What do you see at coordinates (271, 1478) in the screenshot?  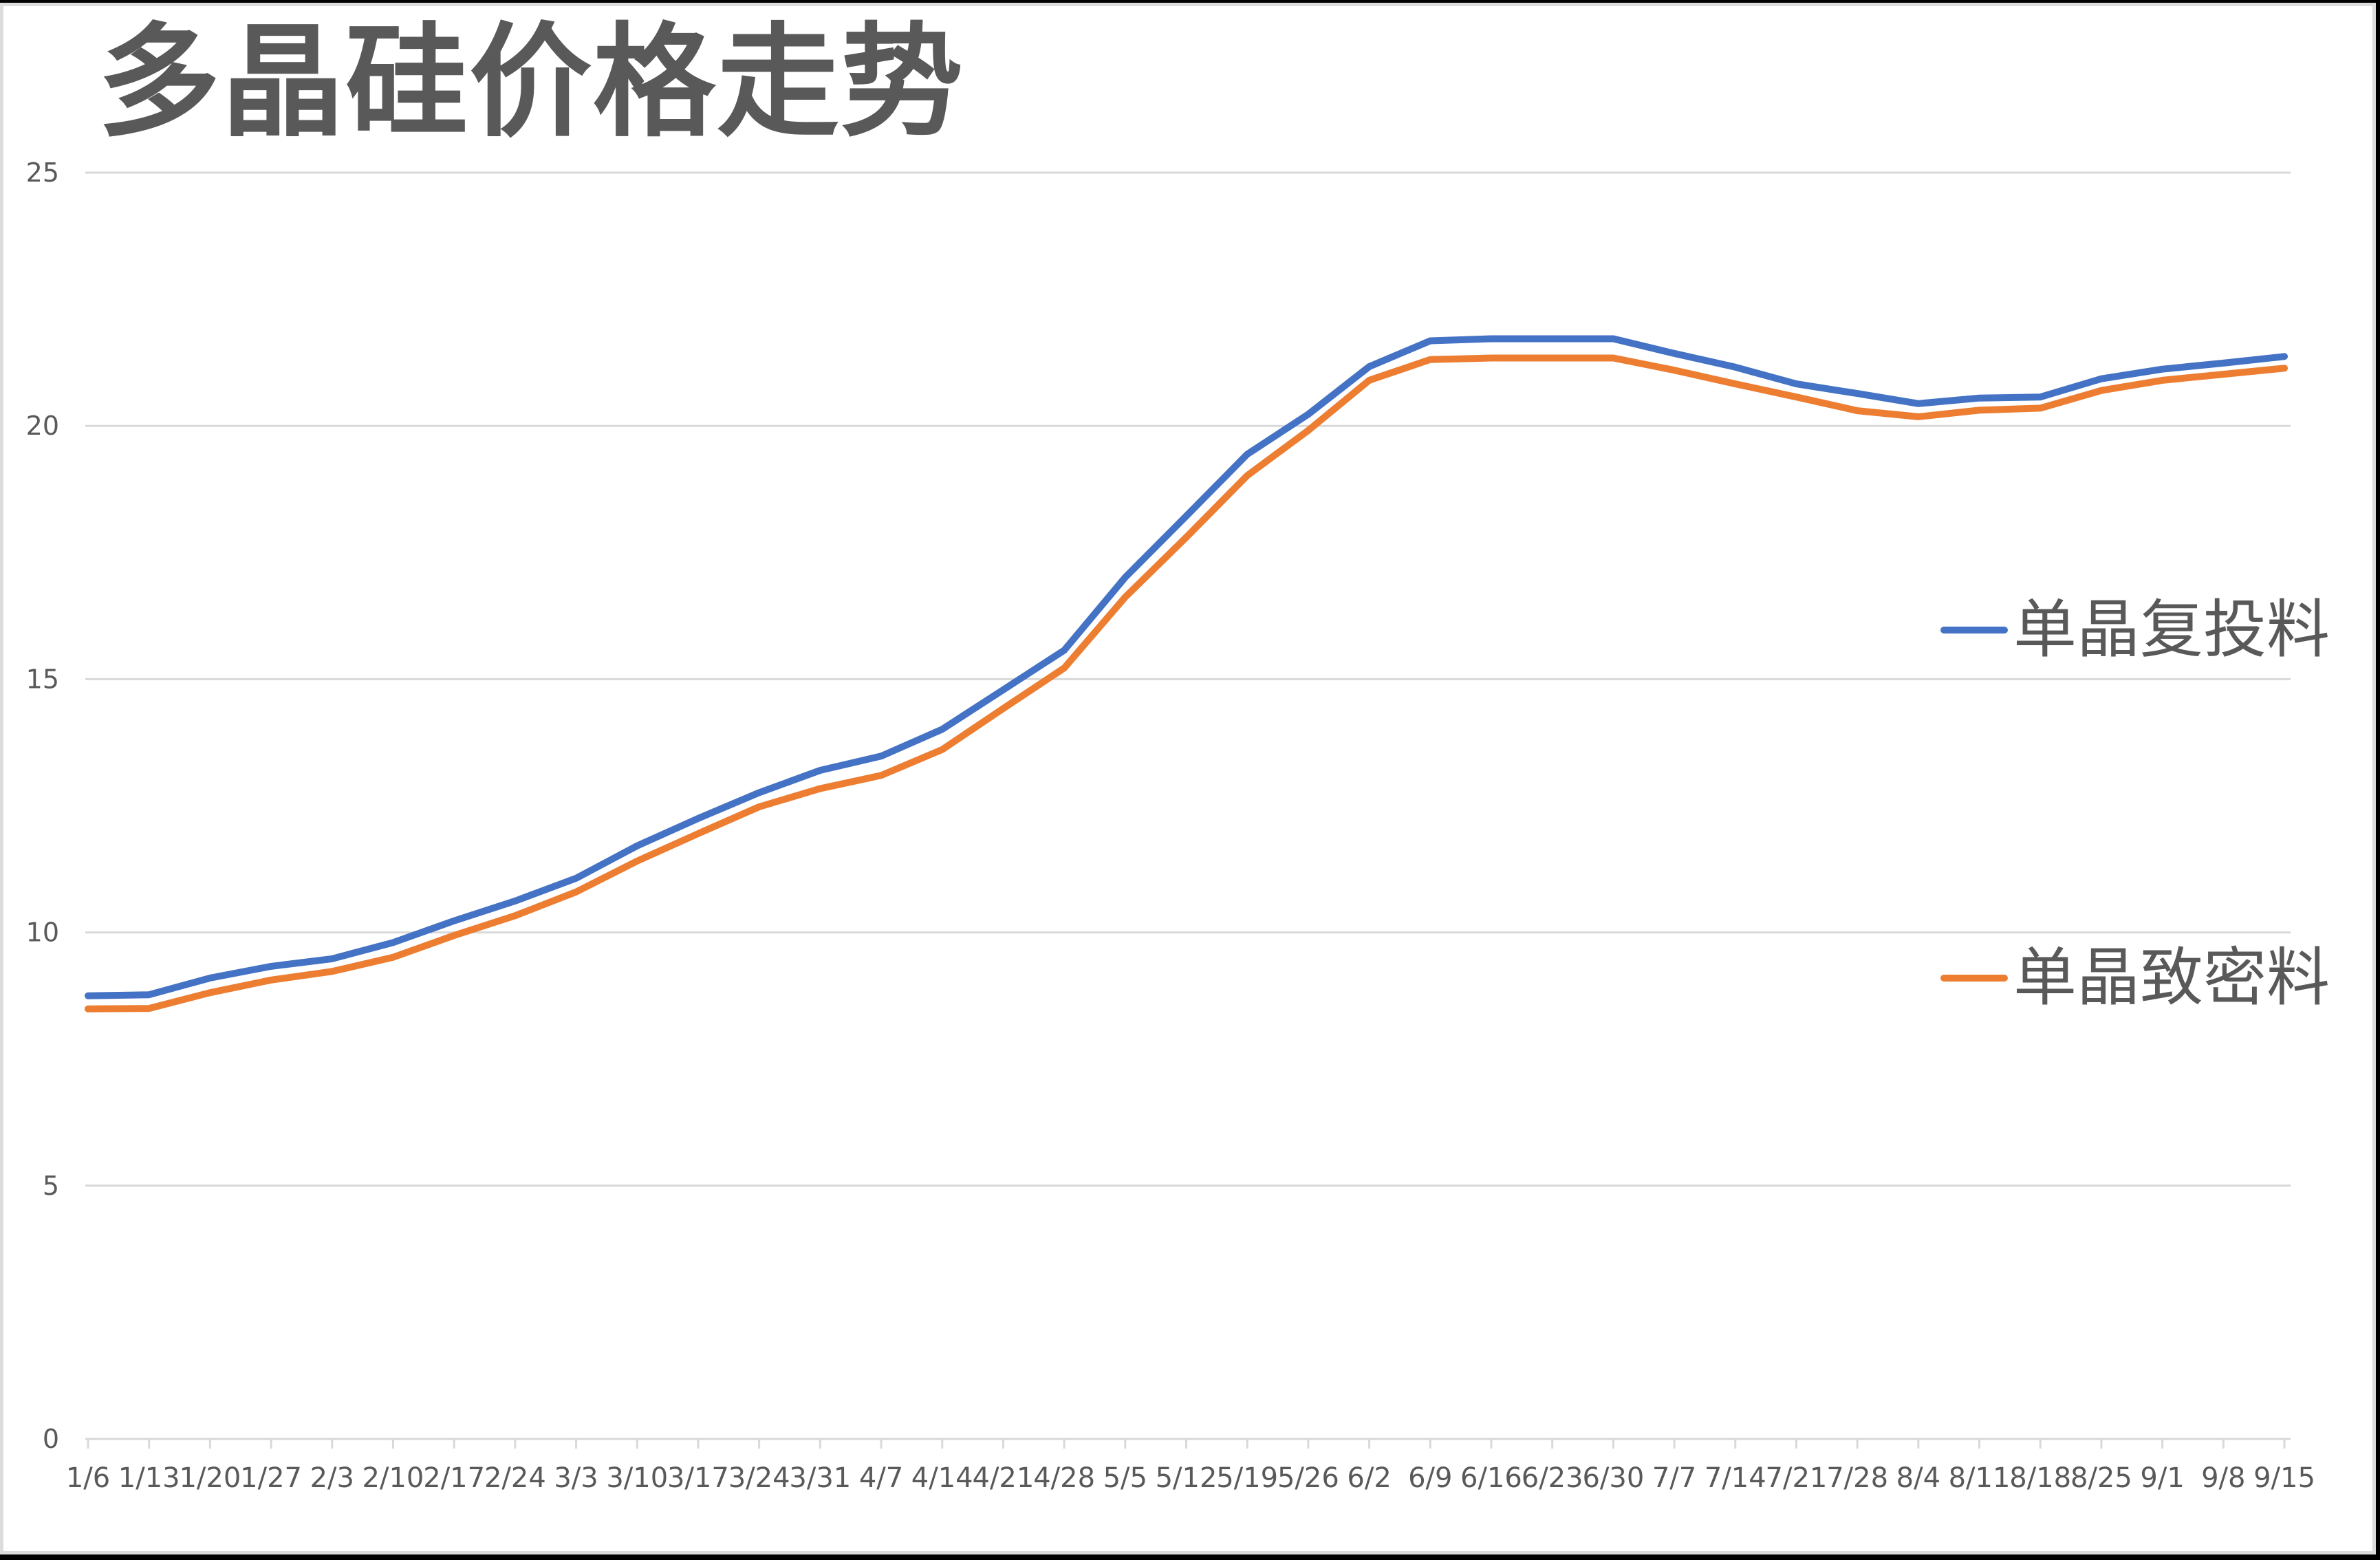 I see `x-tick-label: 1/27` at bounding box center [271, 1478].